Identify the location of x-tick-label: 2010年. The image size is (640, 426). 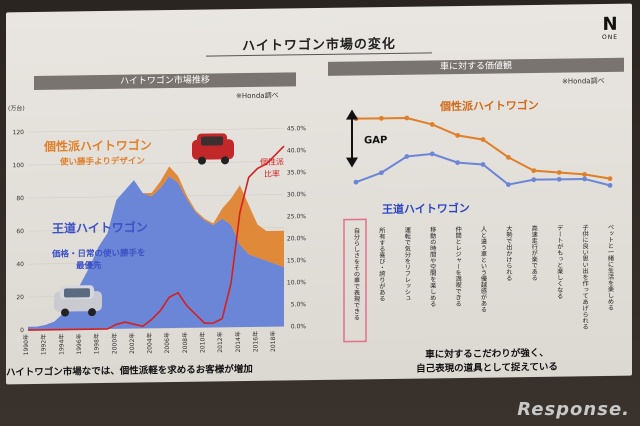
(203, 342).